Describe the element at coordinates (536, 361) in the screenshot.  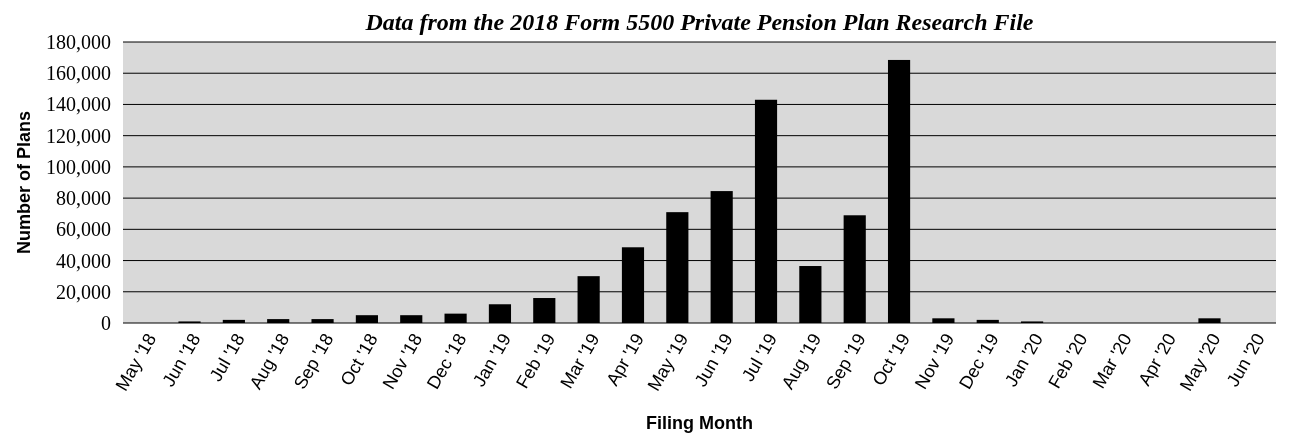
I see `x-tick-label: Feb '19` at that location.